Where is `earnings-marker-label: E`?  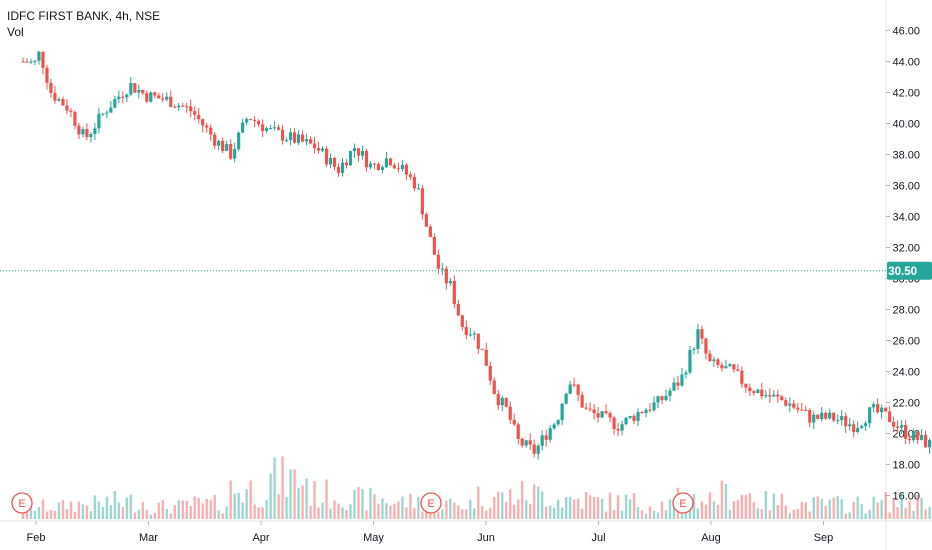 earnings-marker-label: E is located at coordinates (430, 504).